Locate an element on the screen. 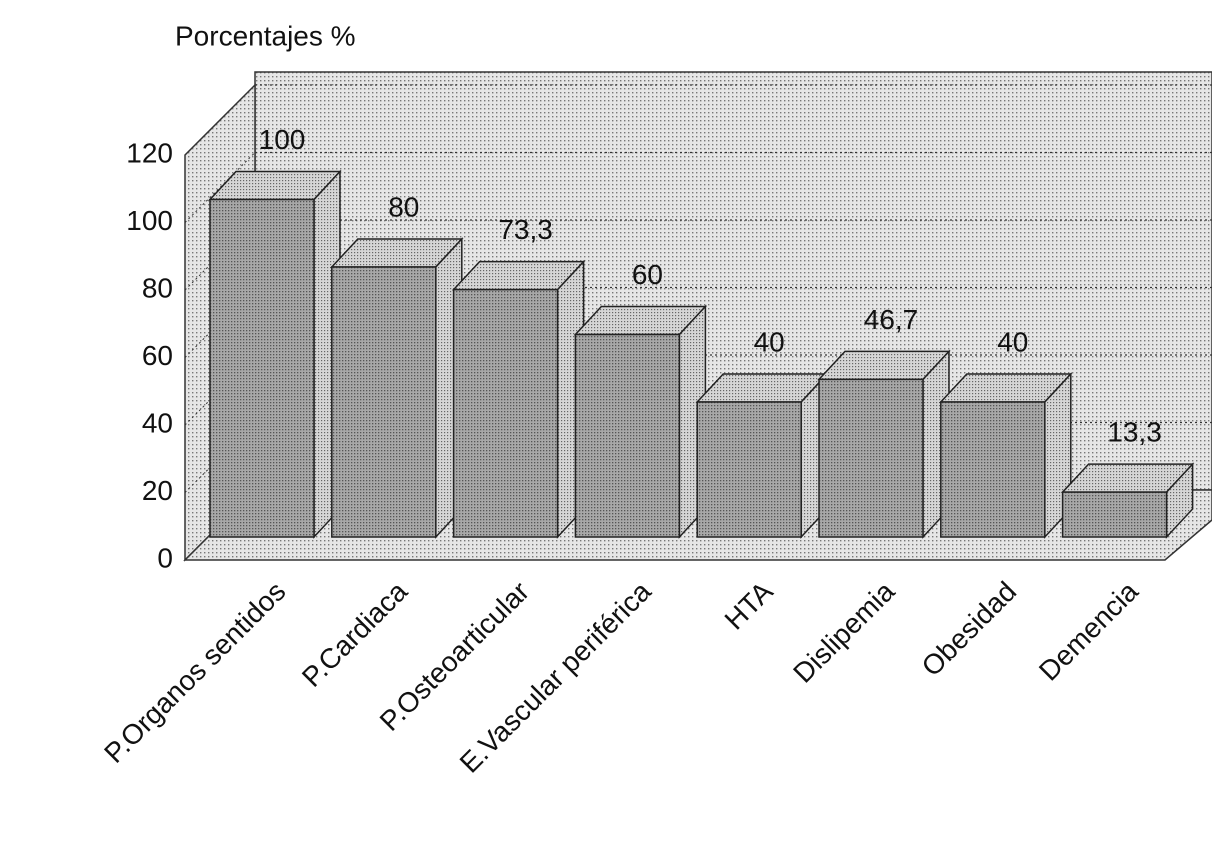 This screenshot has height=846, width=1212. x-tick-label: P.Cardiaca is located at coordinates (355, 634).